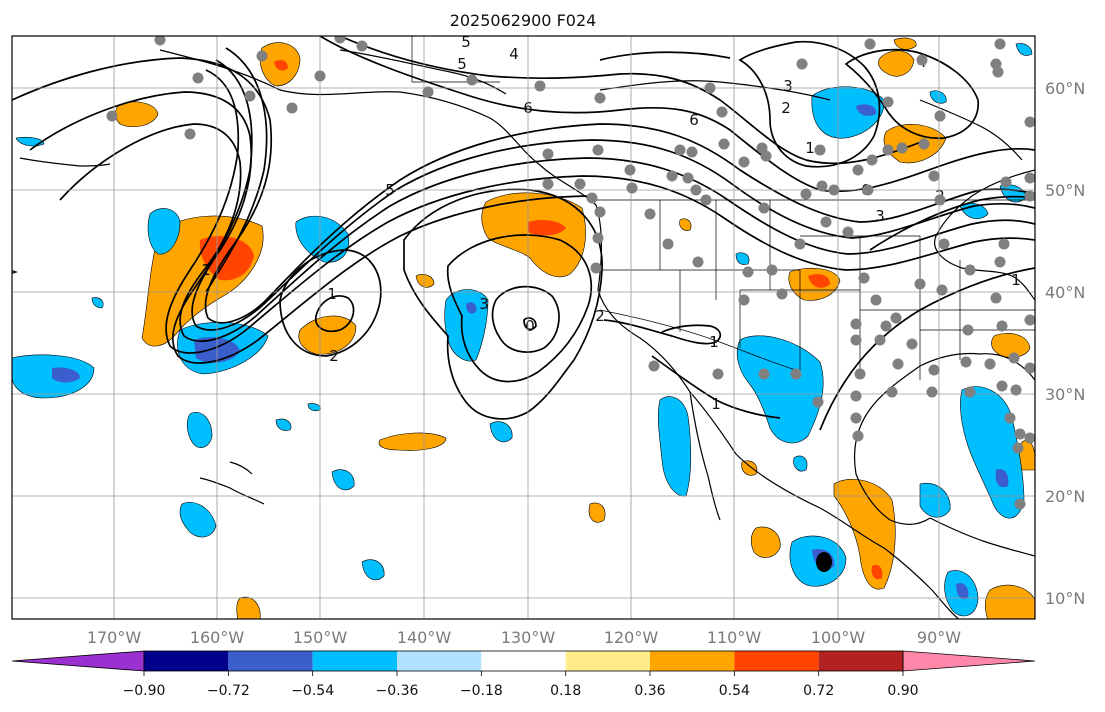  What do you see at coordinates (838, 637) in the screenshot?
I see `lon-tick-label: 100°W` at bounding box center [838, 637].